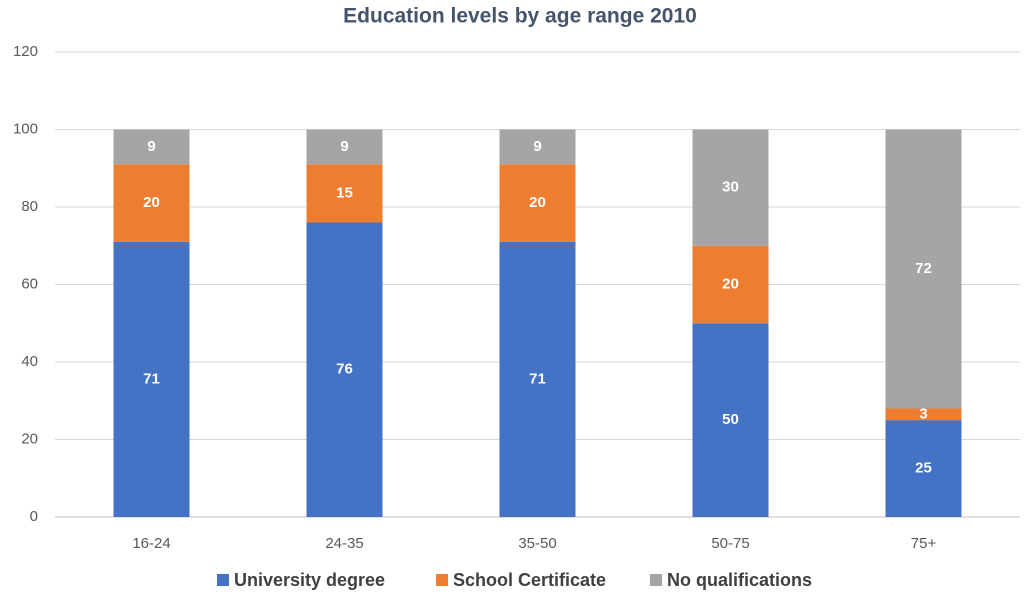 The width and height of the screenshot is (1024, 606). Describe the element at coordinates (29, 438) in the screenshot. I see `y-tick-label: 20` at that location.